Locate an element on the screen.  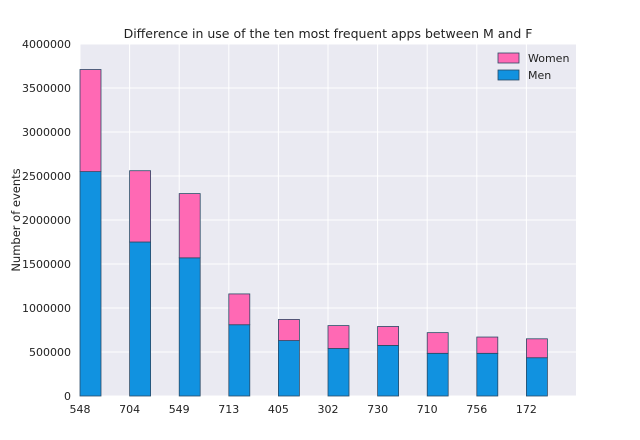
y-tick-label: 3000000 is located at coordinates (46, 132).